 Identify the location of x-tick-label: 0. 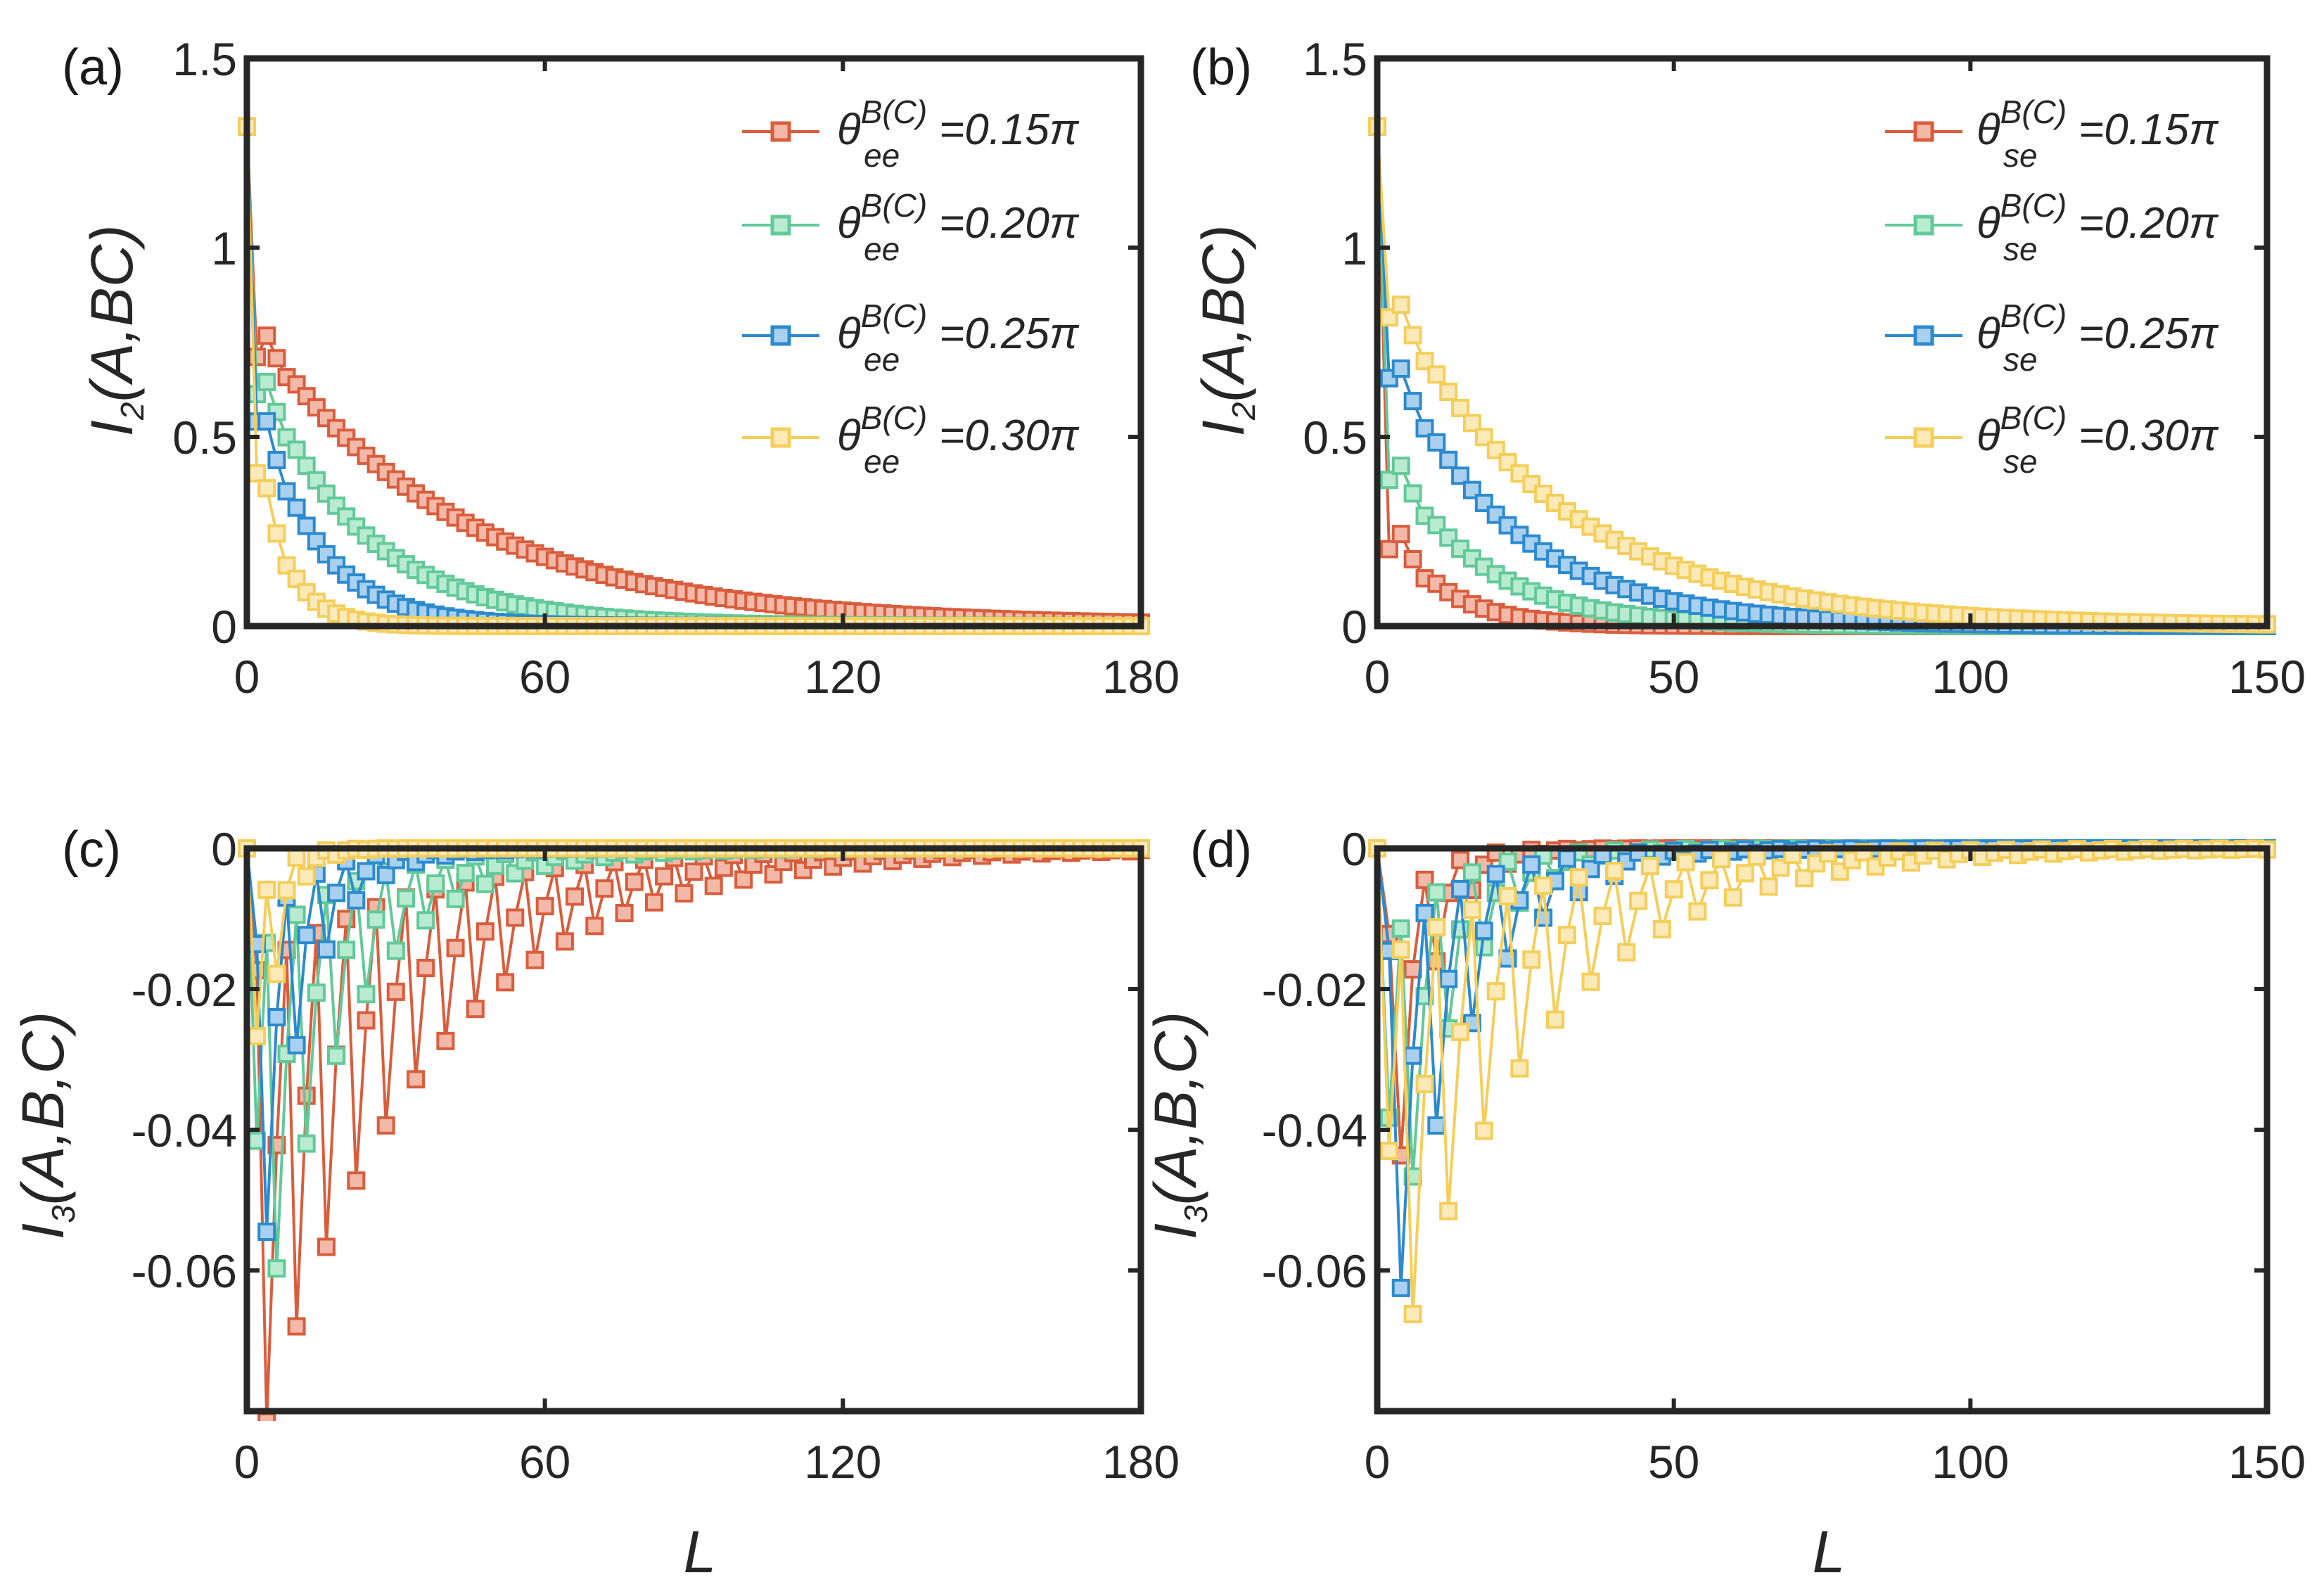
(247, 677).